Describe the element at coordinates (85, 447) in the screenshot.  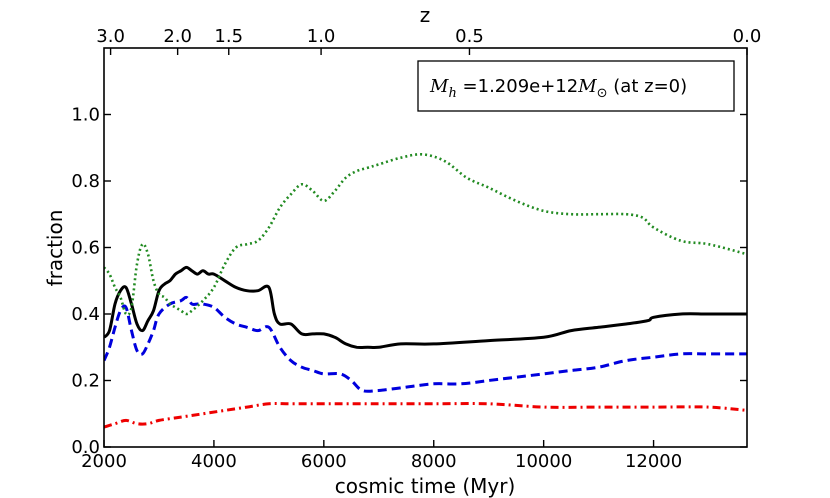
I see `y-tick-label: 0.0` at that location.